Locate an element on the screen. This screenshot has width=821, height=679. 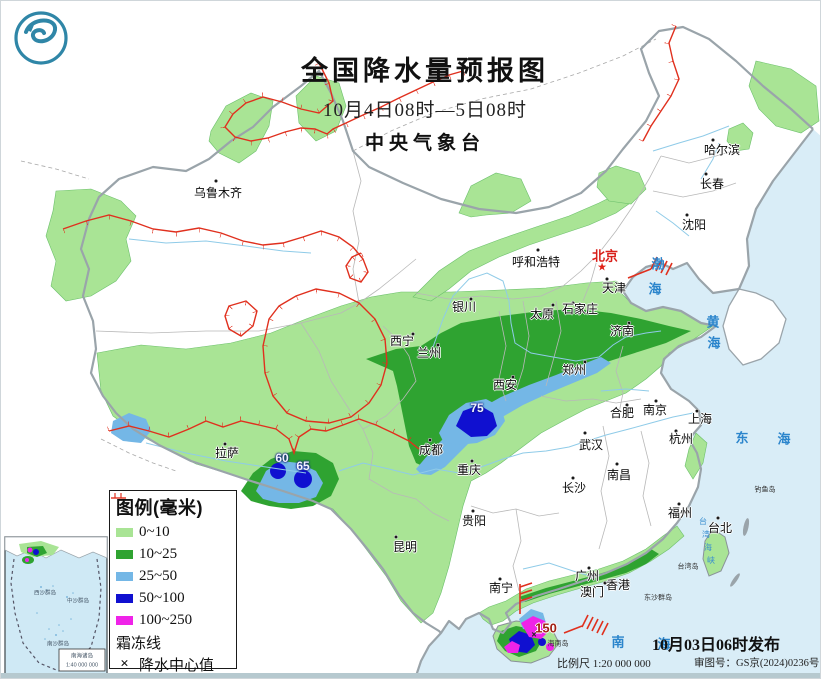
frost-line-qinghai-loop is located at coordinates (325, 356).